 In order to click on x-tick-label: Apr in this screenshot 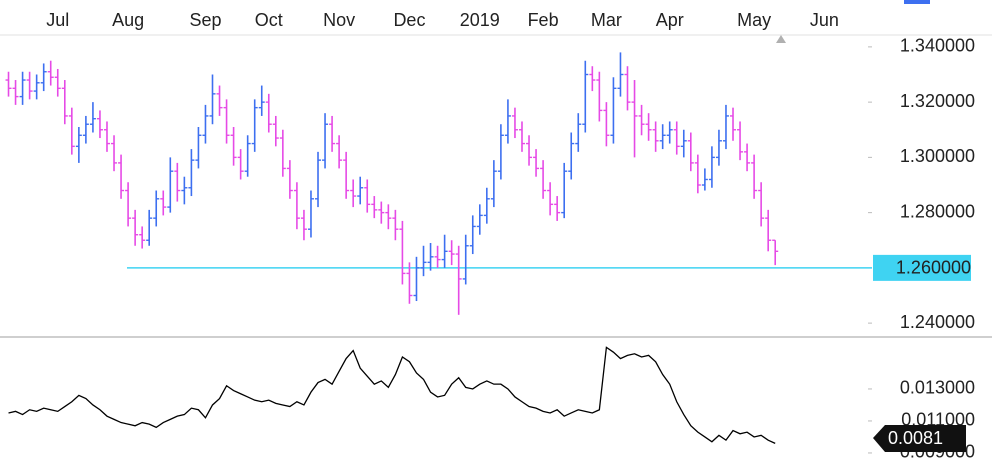, I will do `click(670, 20)`.